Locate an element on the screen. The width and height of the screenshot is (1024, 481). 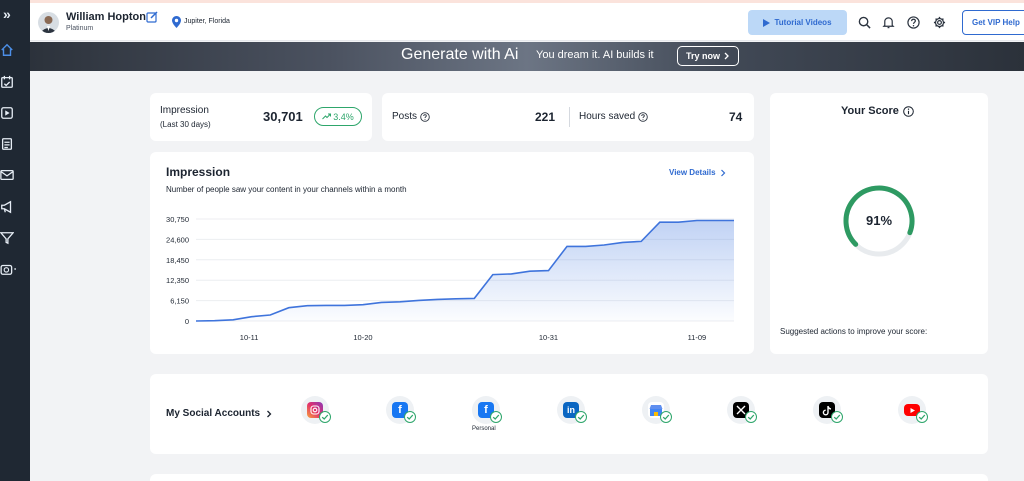
side-rail: » is located at coordinates (15, 240).